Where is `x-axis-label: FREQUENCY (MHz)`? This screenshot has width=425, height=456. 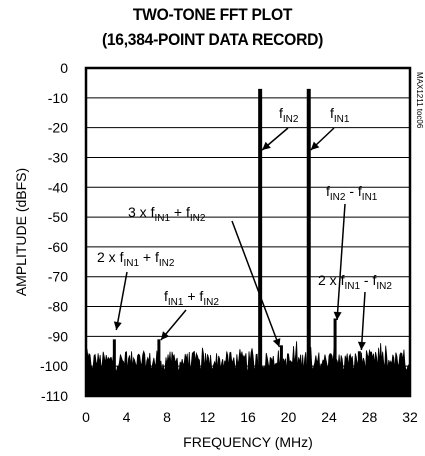
x-axis-label: FREQUENCY (MHz) is located at coordinates (248, 442).